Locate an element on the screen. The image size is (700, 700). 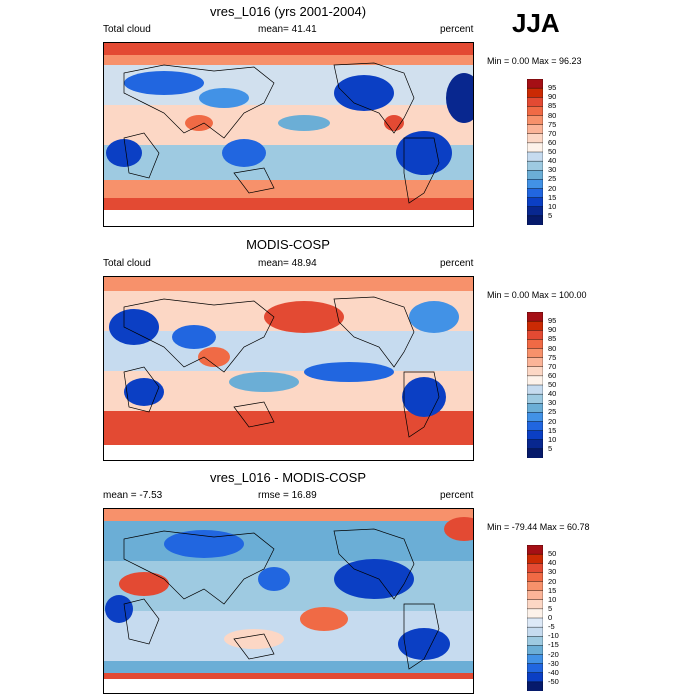
panel-3-title: vres_L016 - MODIS-COSP is located at coordinates (288, 477).